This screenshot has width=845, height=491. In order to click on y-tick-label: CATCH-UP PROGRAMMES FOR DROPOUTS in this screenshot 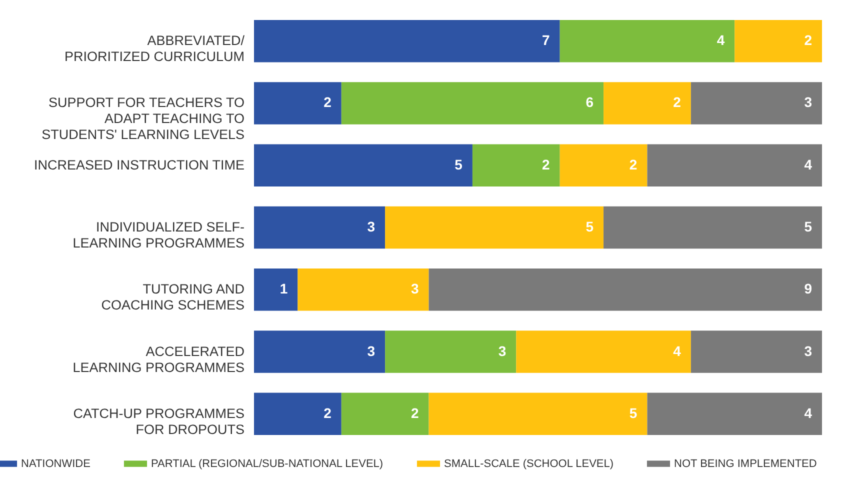, I will do `click(158, 421)`.